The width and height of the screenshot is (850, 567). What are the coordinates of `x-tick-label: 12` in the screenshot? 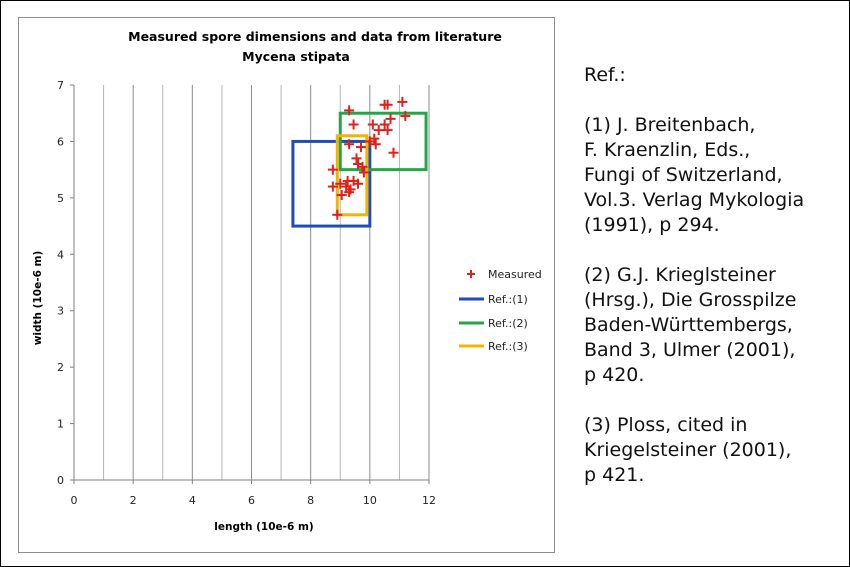 It's located at (429, 500).